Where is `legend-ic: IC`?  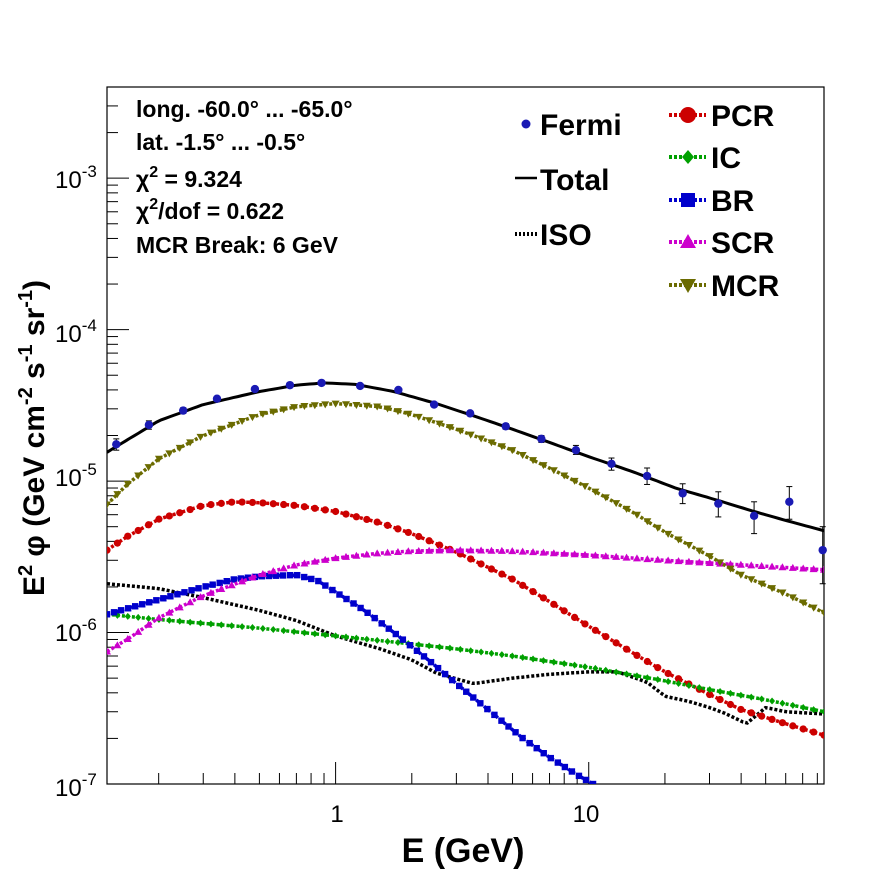 legend-ic: IC is located at coordinates (705, 158).